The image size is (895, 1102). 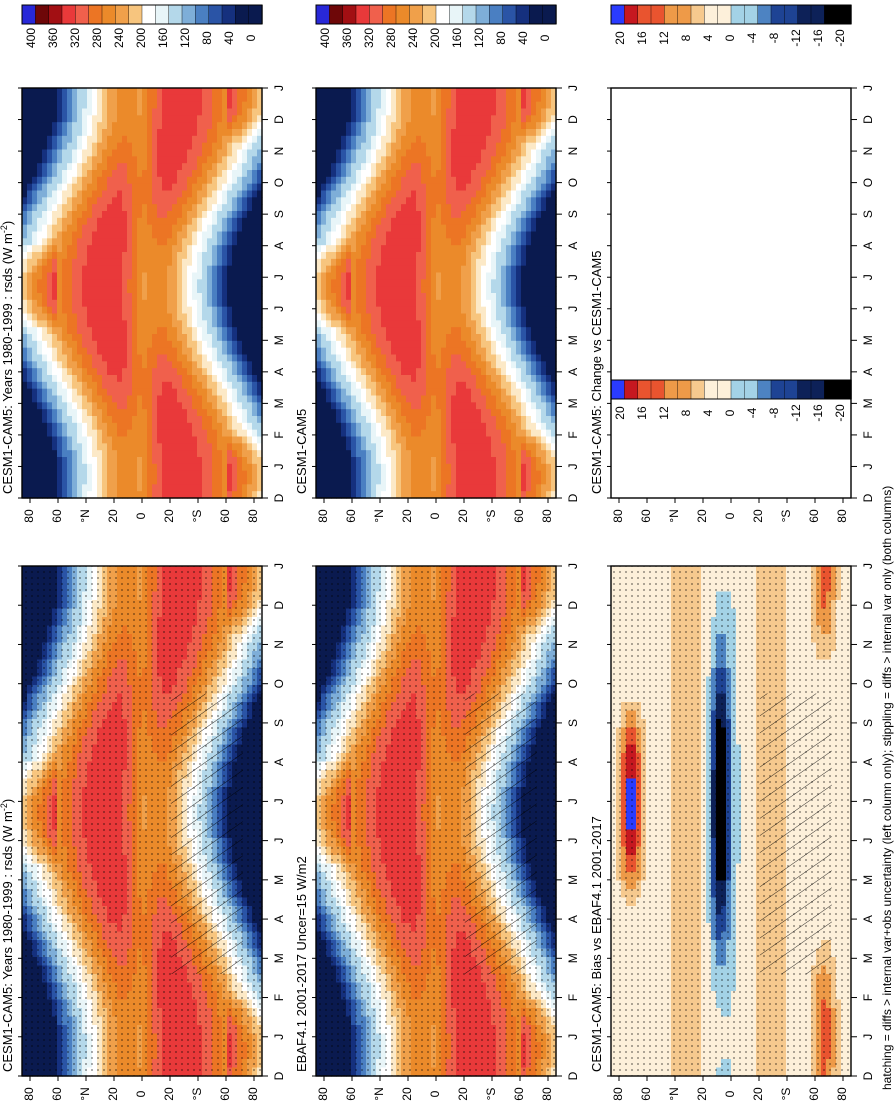 What do you see at coordinates (141, 1093) in the screenshot?
I see `lat-tick-label: 0` at bounding box center [141, 1093].